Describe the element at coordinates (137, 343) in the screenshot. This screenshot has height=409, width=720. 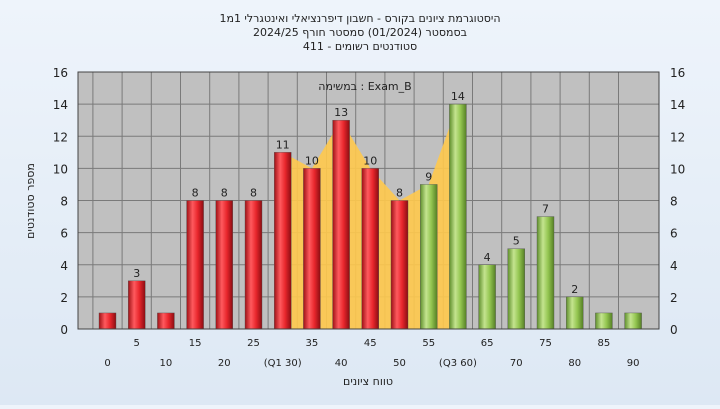
I see `x-tick-label: 5` at that location.